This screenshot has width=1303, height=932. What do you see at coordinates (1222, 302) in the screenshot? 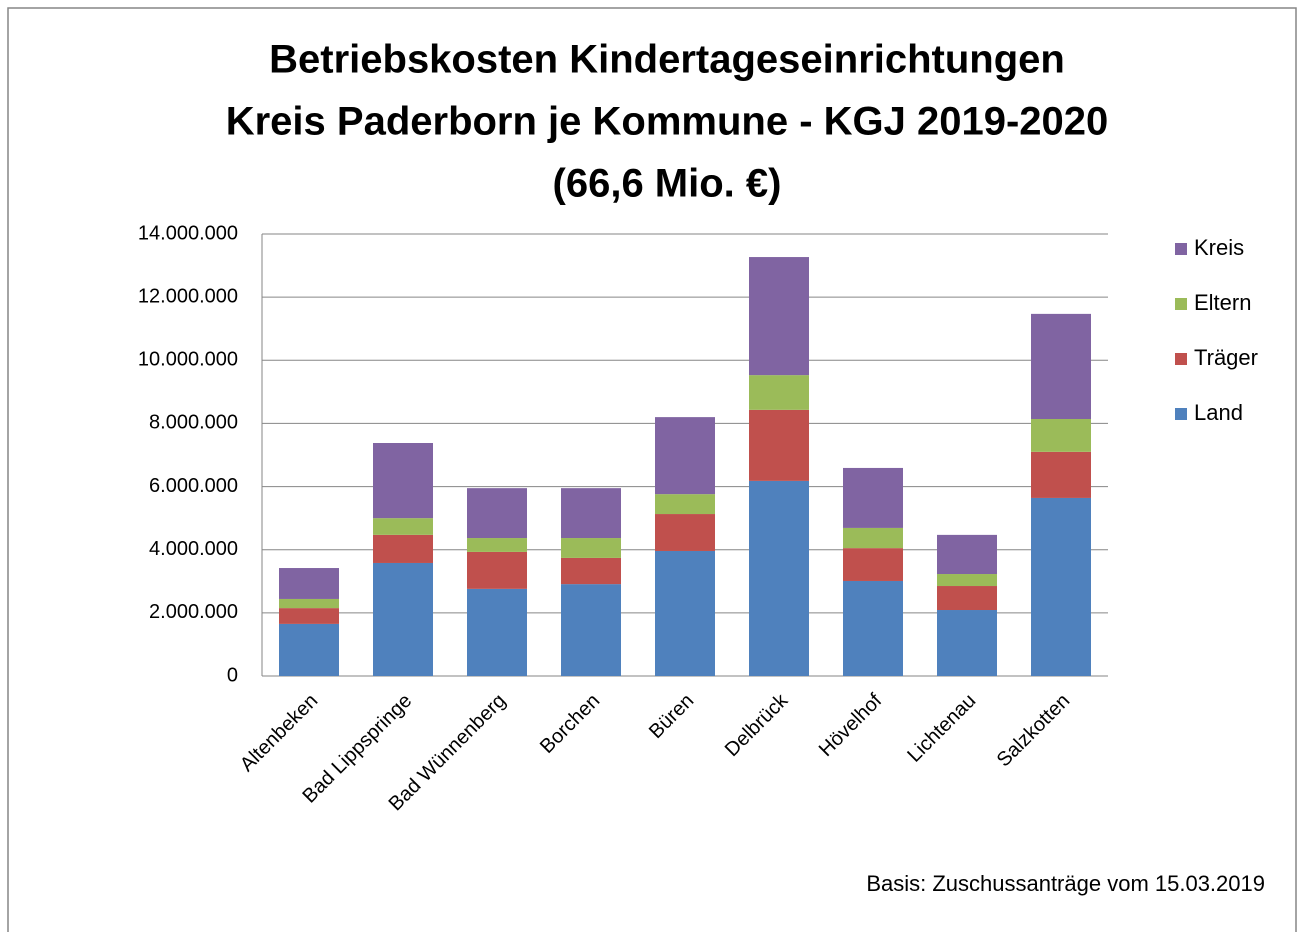
I see `legend-label: Eltern` at bounding box center [1222, 302].